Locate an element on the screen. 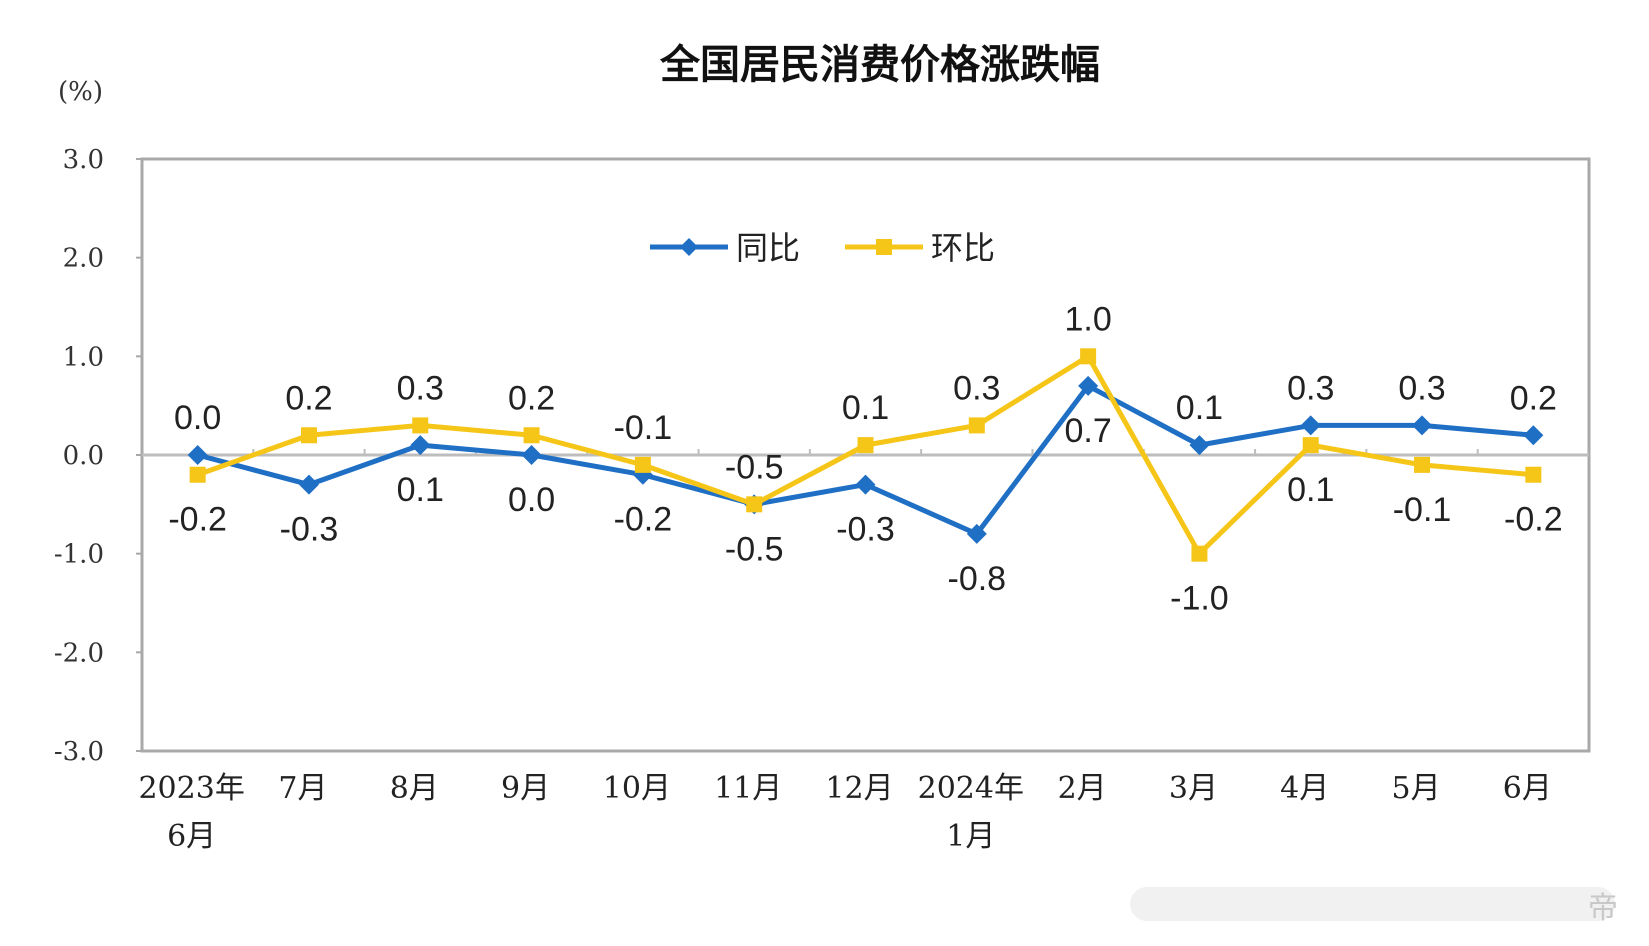 Image resolution: width=1649 pixels, height=946 pixels. x-tick-label: 2023年 is located at coordinates (191, 788).